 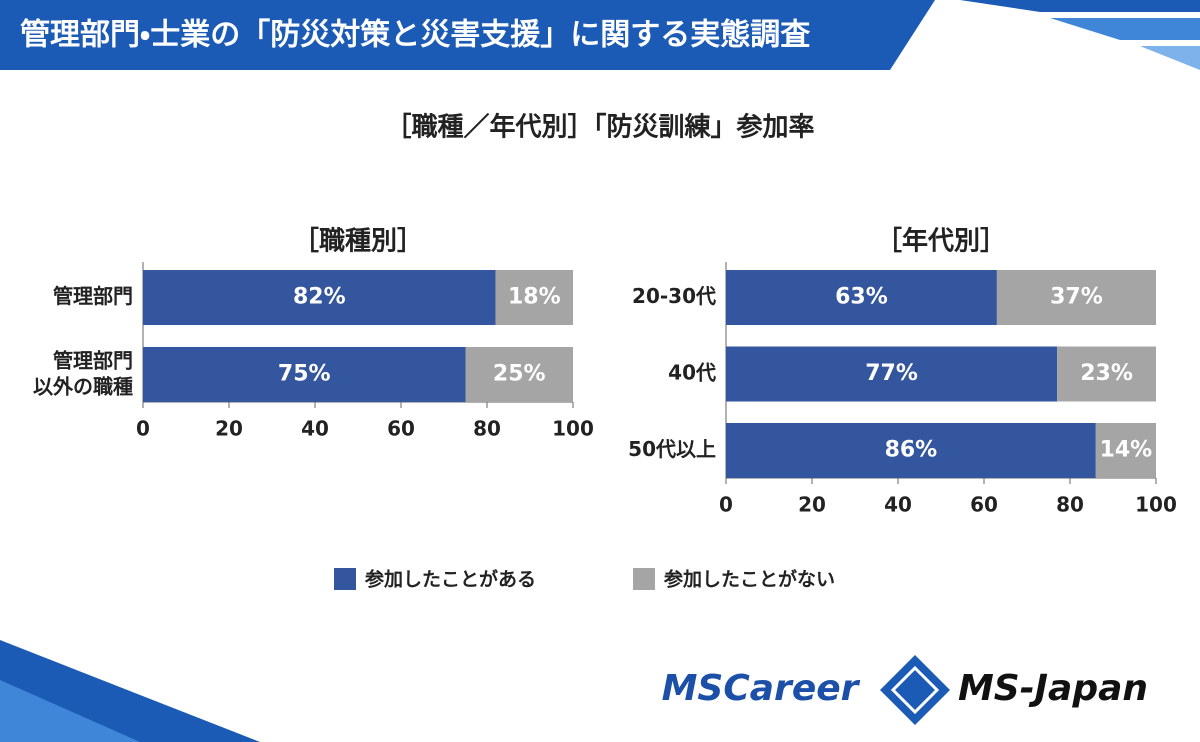 I want to click on value-label: 77%, so click(x=891, y=373).